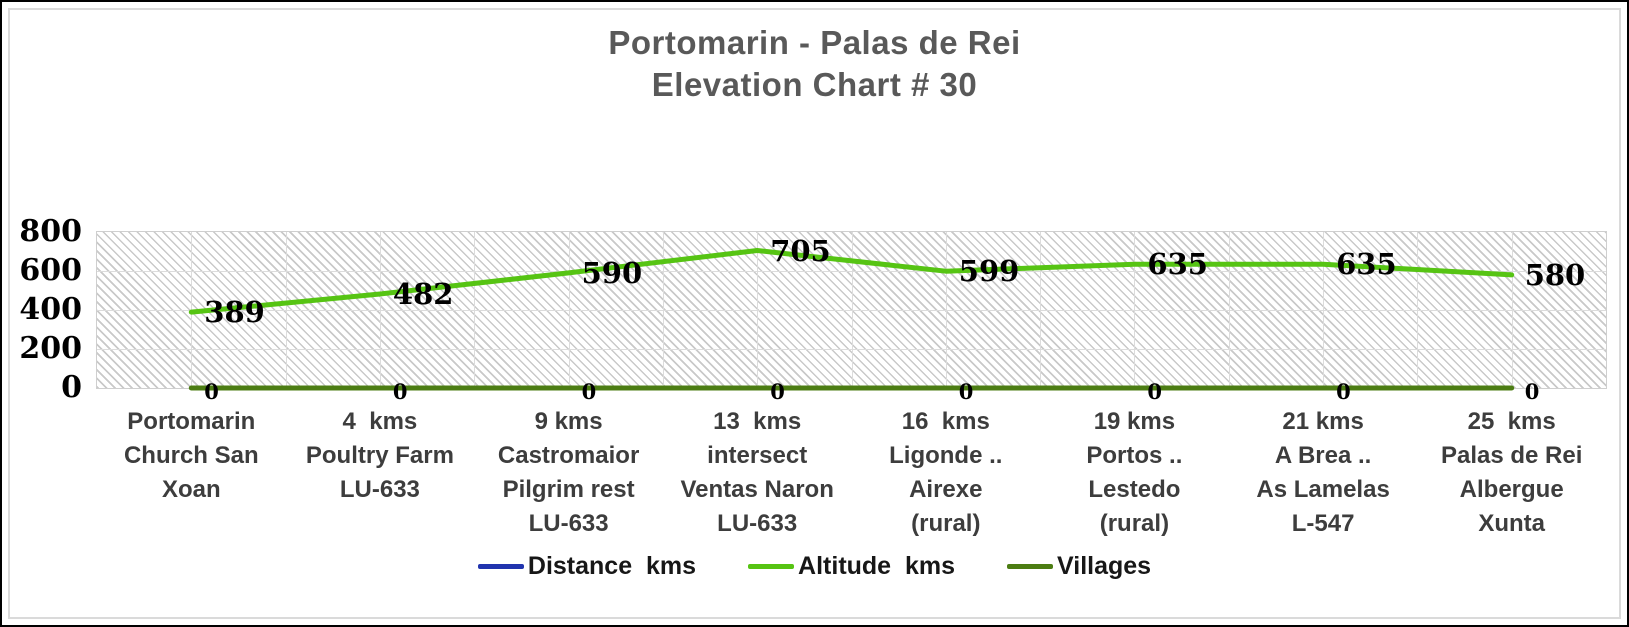 The height and width of the screenshot is (627, 1629). Describe the element at coordinates (568, 472) in the screenshot. I see `category-label: 9 kms Castromaior Pilgrim rest LU-633` at that location.